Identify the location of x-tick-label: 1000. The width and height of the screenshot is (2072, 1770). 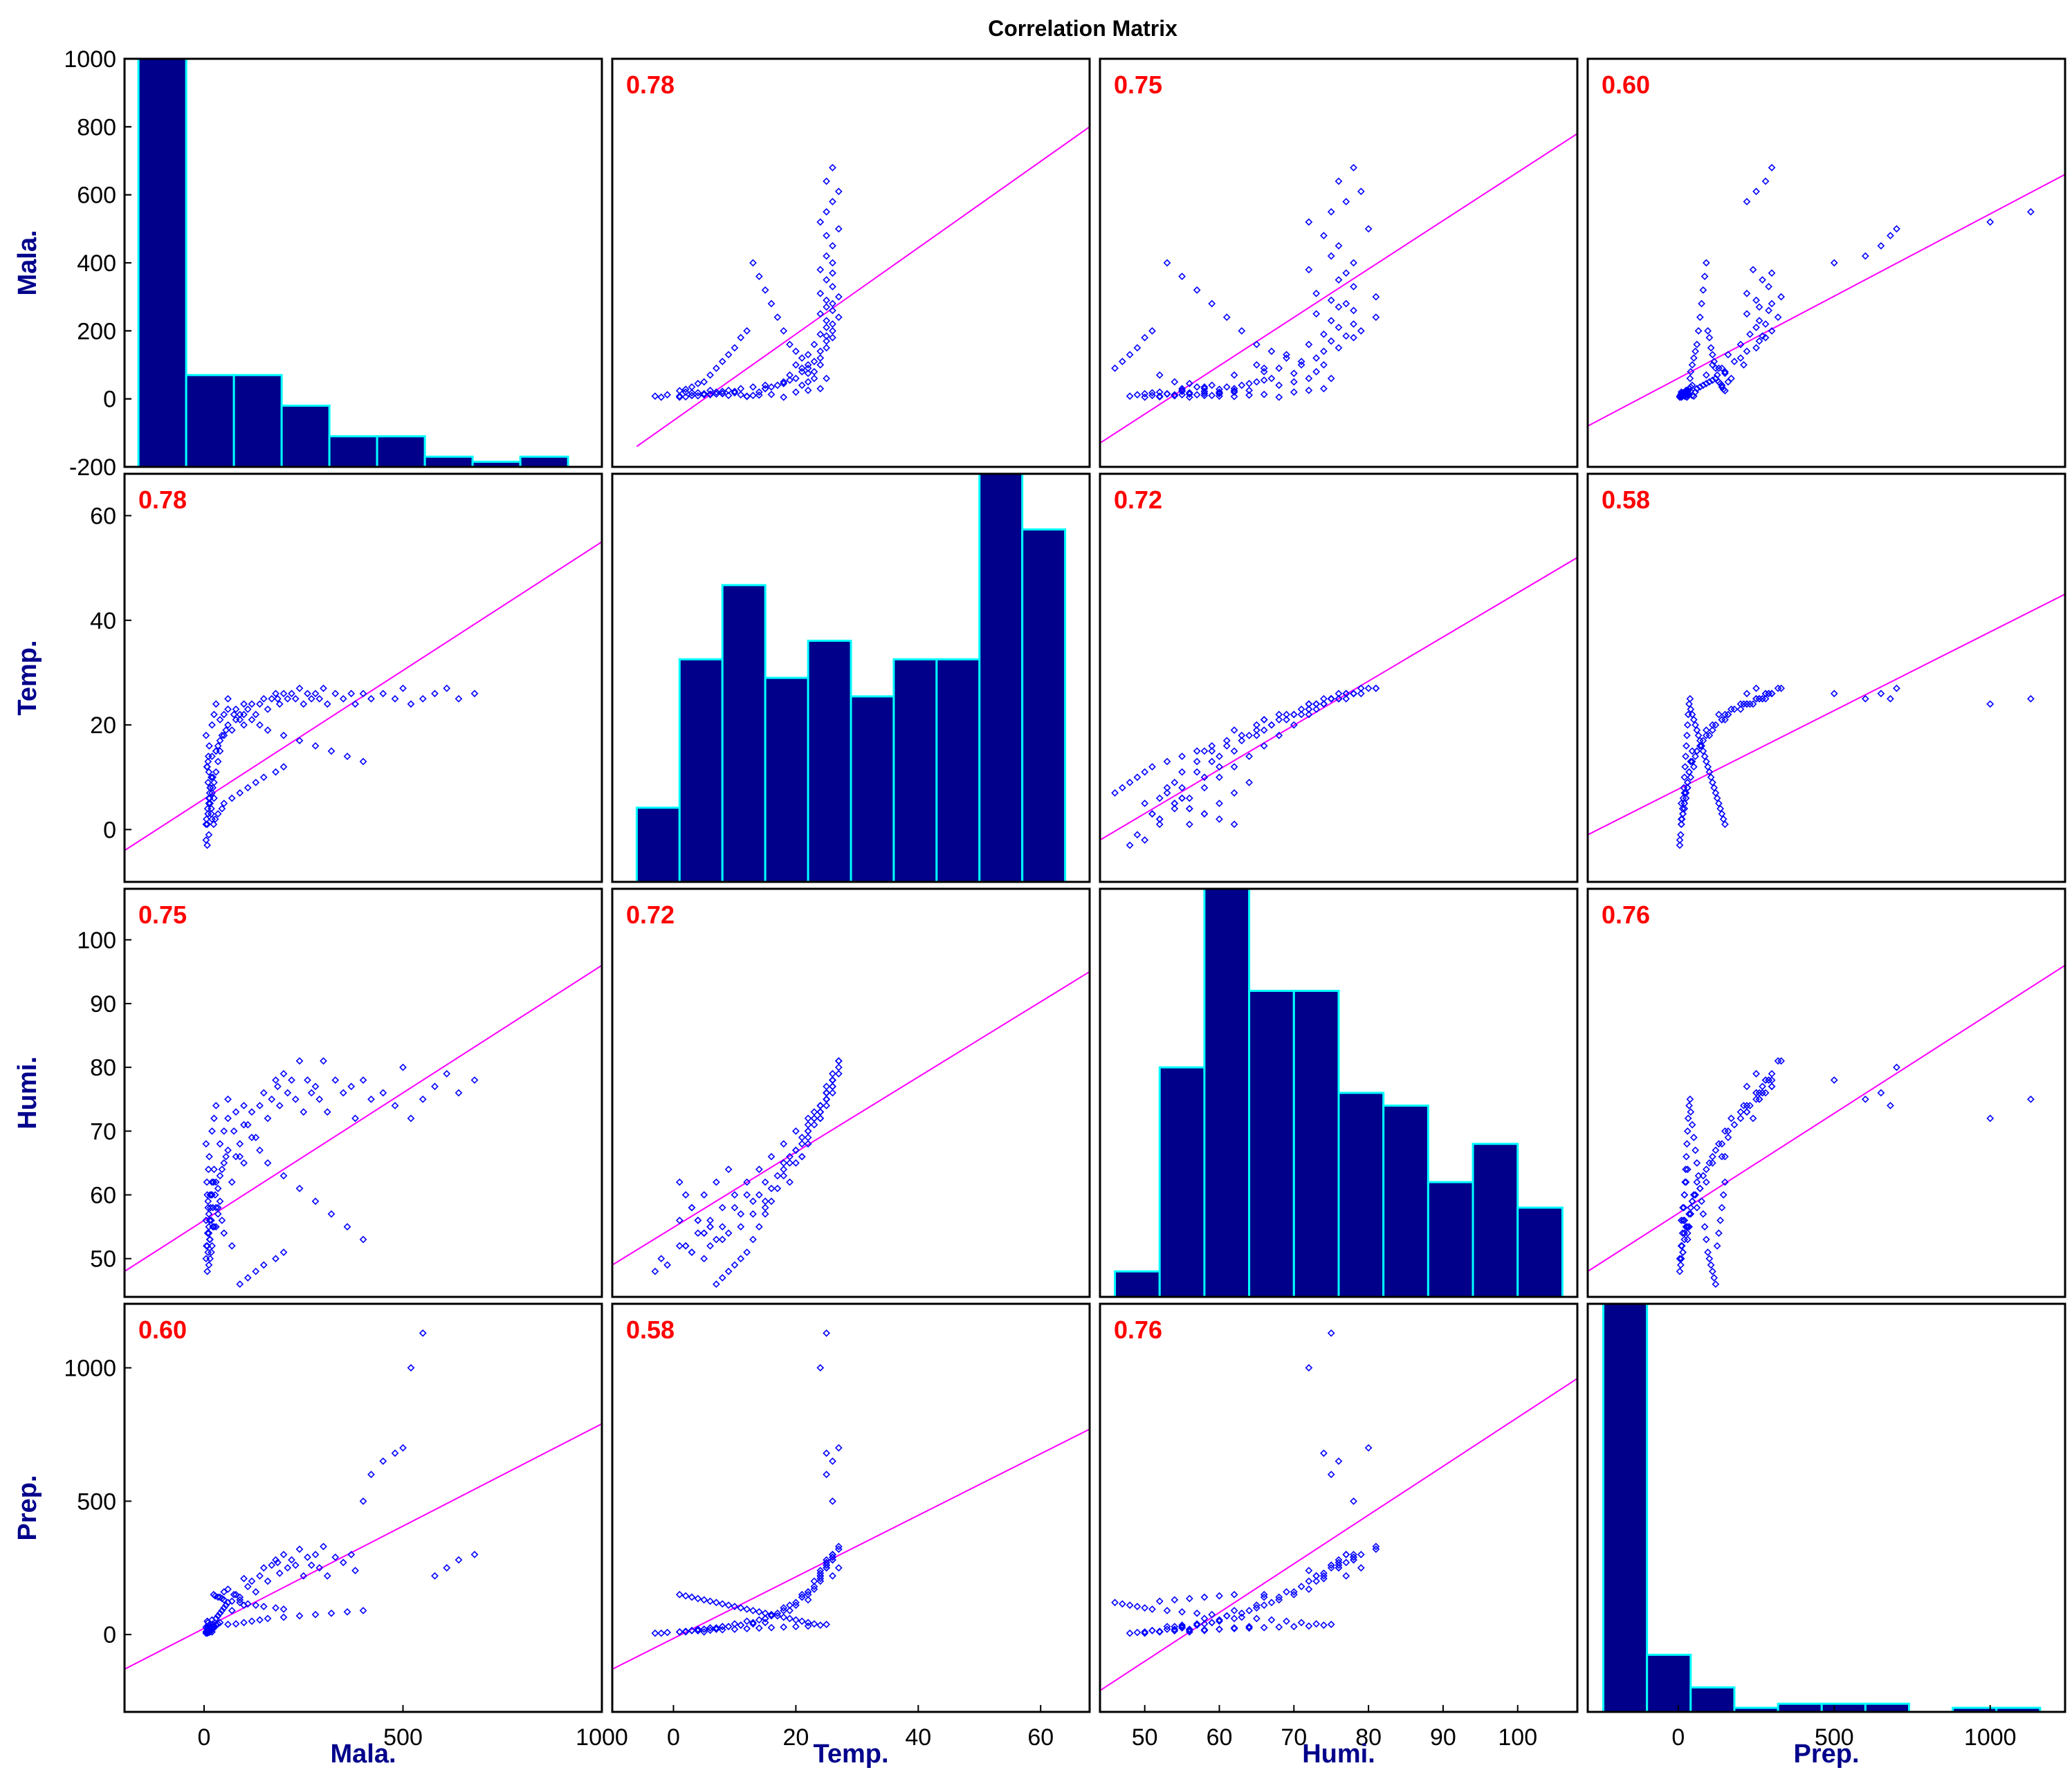
(602, 1738).